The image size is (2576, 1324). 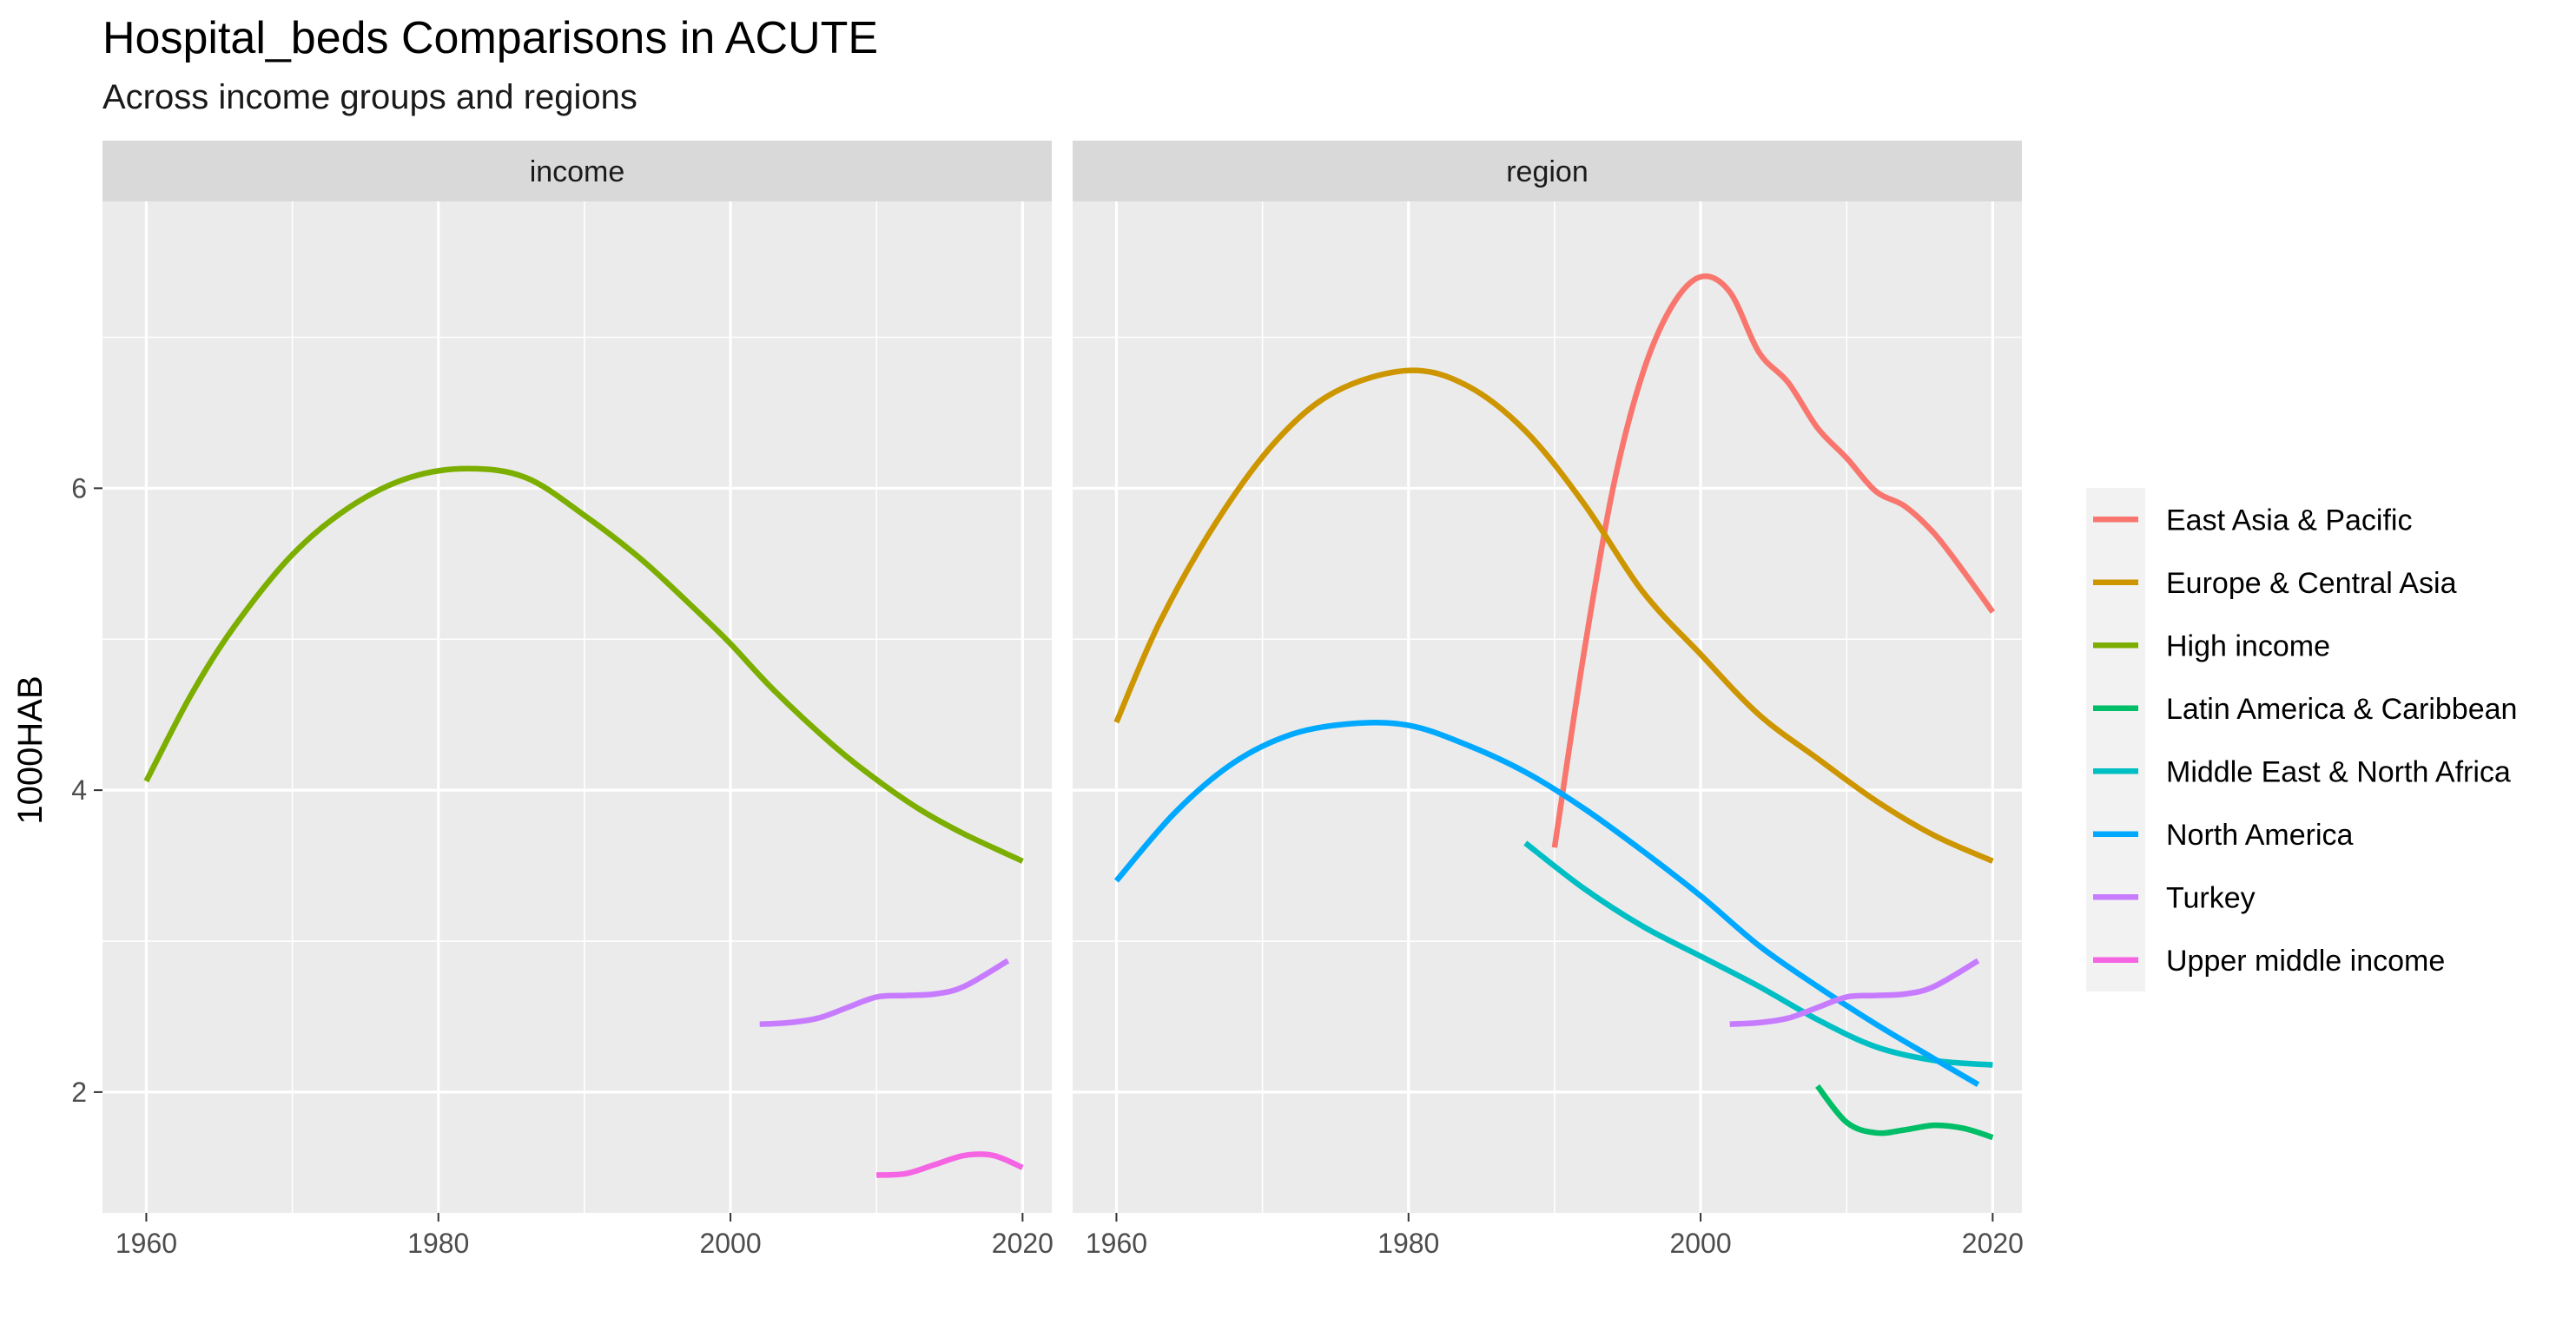 I want to click on legend-item: Latin America & Caribbean, so click(x=2305, y=710).